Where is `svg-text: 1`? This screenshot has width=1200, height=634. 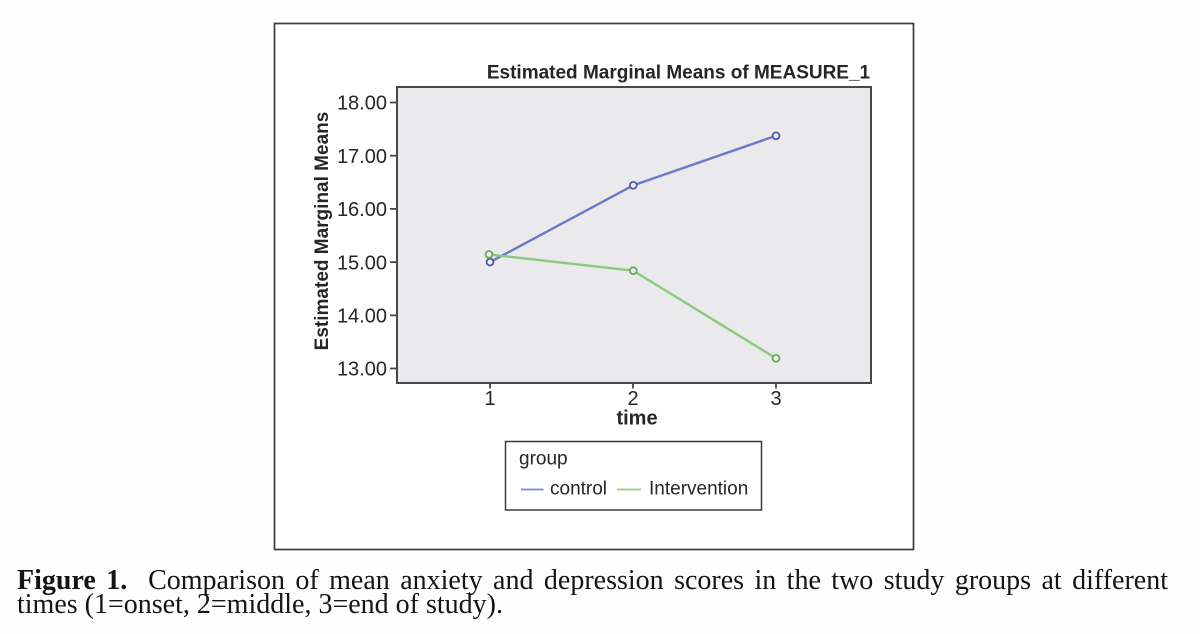
svg-text: 1 is located at coordinates (489, 399).